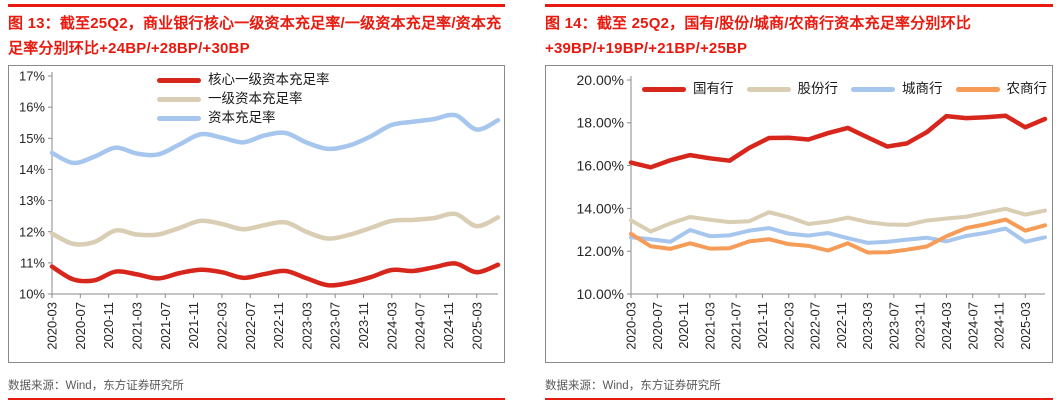 This screenshot has height=407, width=1061. I want to click on svg-text: 16.00%, so click(600, 166).